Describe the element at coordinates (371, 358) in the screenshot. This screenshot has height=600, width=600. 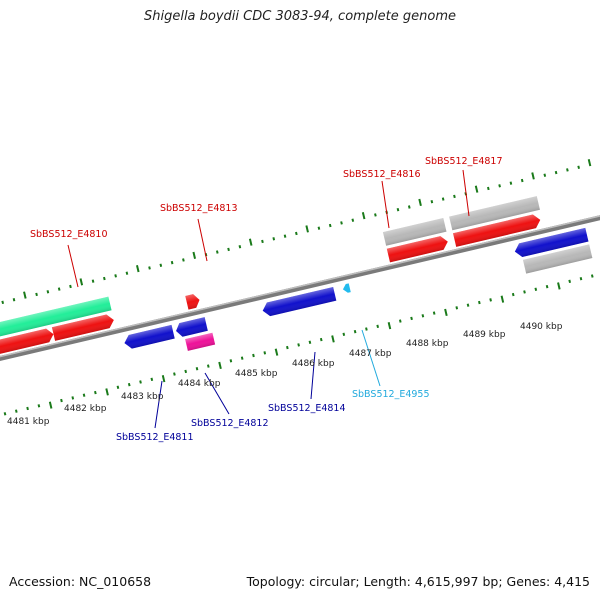
I see `leader-E4955` at that location.